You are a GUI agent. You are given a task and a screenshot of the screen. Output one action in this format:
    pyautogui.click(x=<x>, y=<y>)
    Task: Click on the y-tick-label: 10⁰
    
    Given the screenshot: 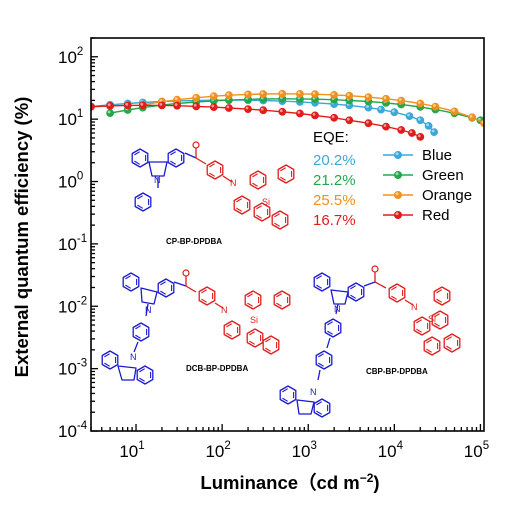 What is the action you would take?
    pyautogui.click(x=70, y=181)
    